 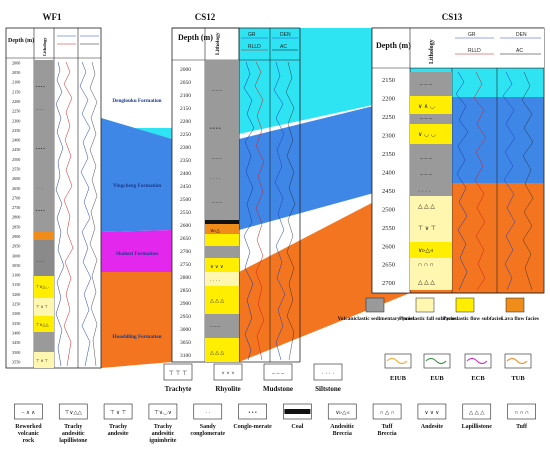 What do you see at coordinates (297, 427) in the screenshot?
I see `lithology-label: Coal` at bounding box center [297, 427].